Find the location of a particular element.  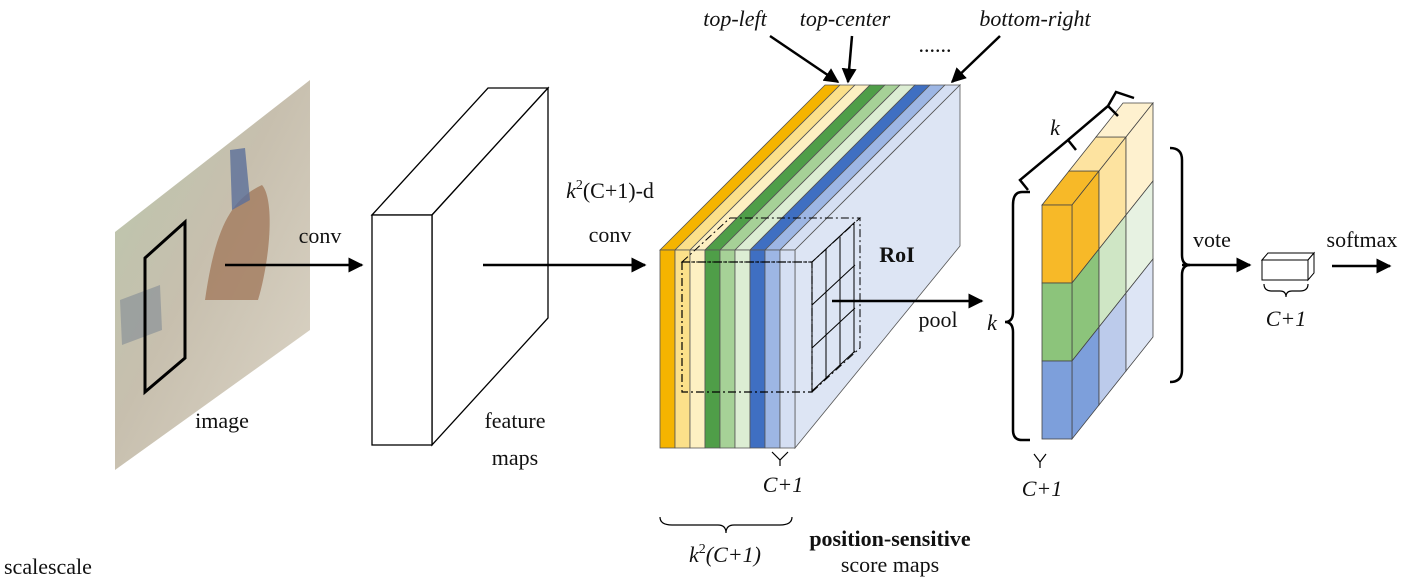

group-label: k2(C+1) is located at coordinates (725, 554).